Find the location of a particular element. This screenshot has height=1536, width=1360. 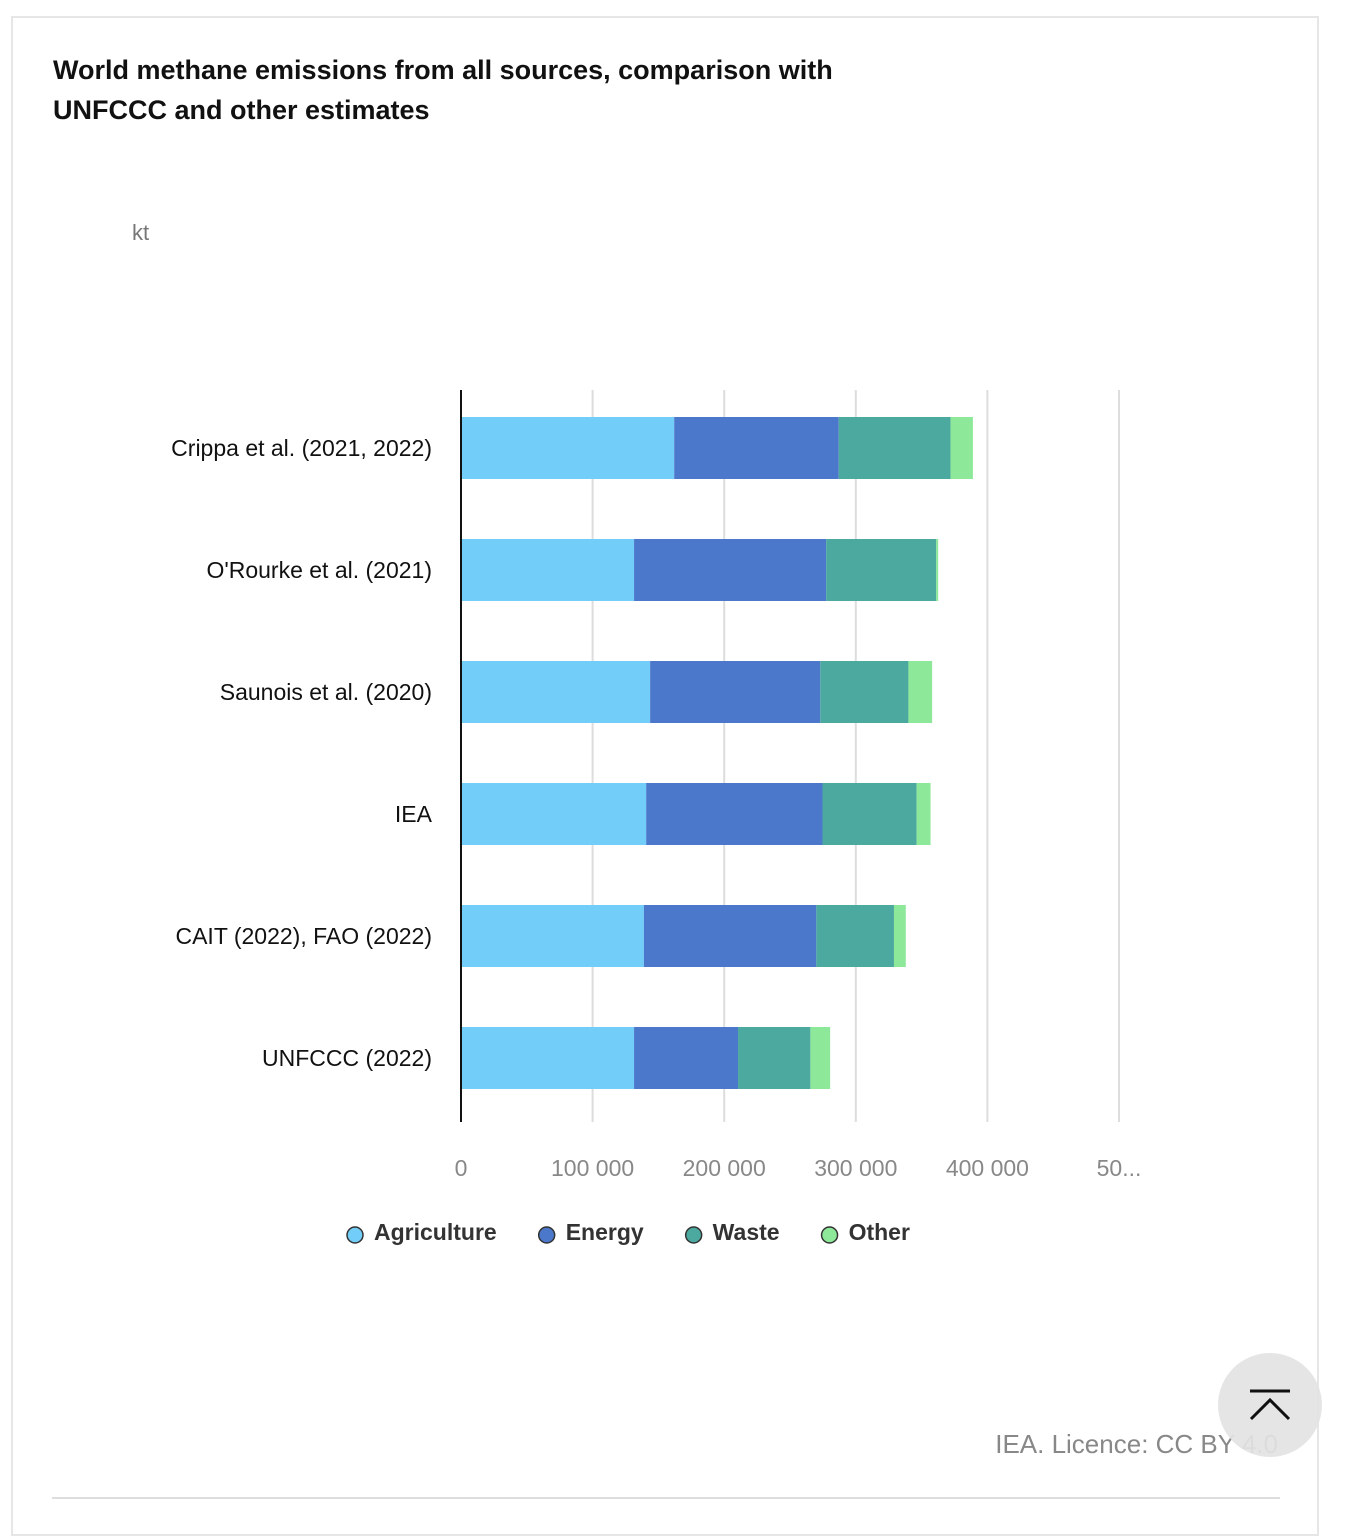

x-tick-label: 0 is located at coordinates (461, 1168).